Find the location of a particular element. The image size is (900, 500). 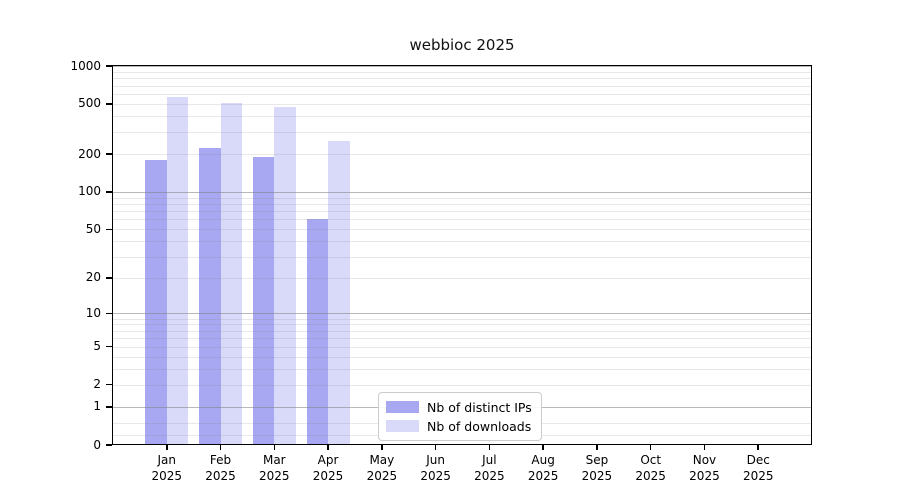

bar-downloads-feb is located at coordinates (231, 273).